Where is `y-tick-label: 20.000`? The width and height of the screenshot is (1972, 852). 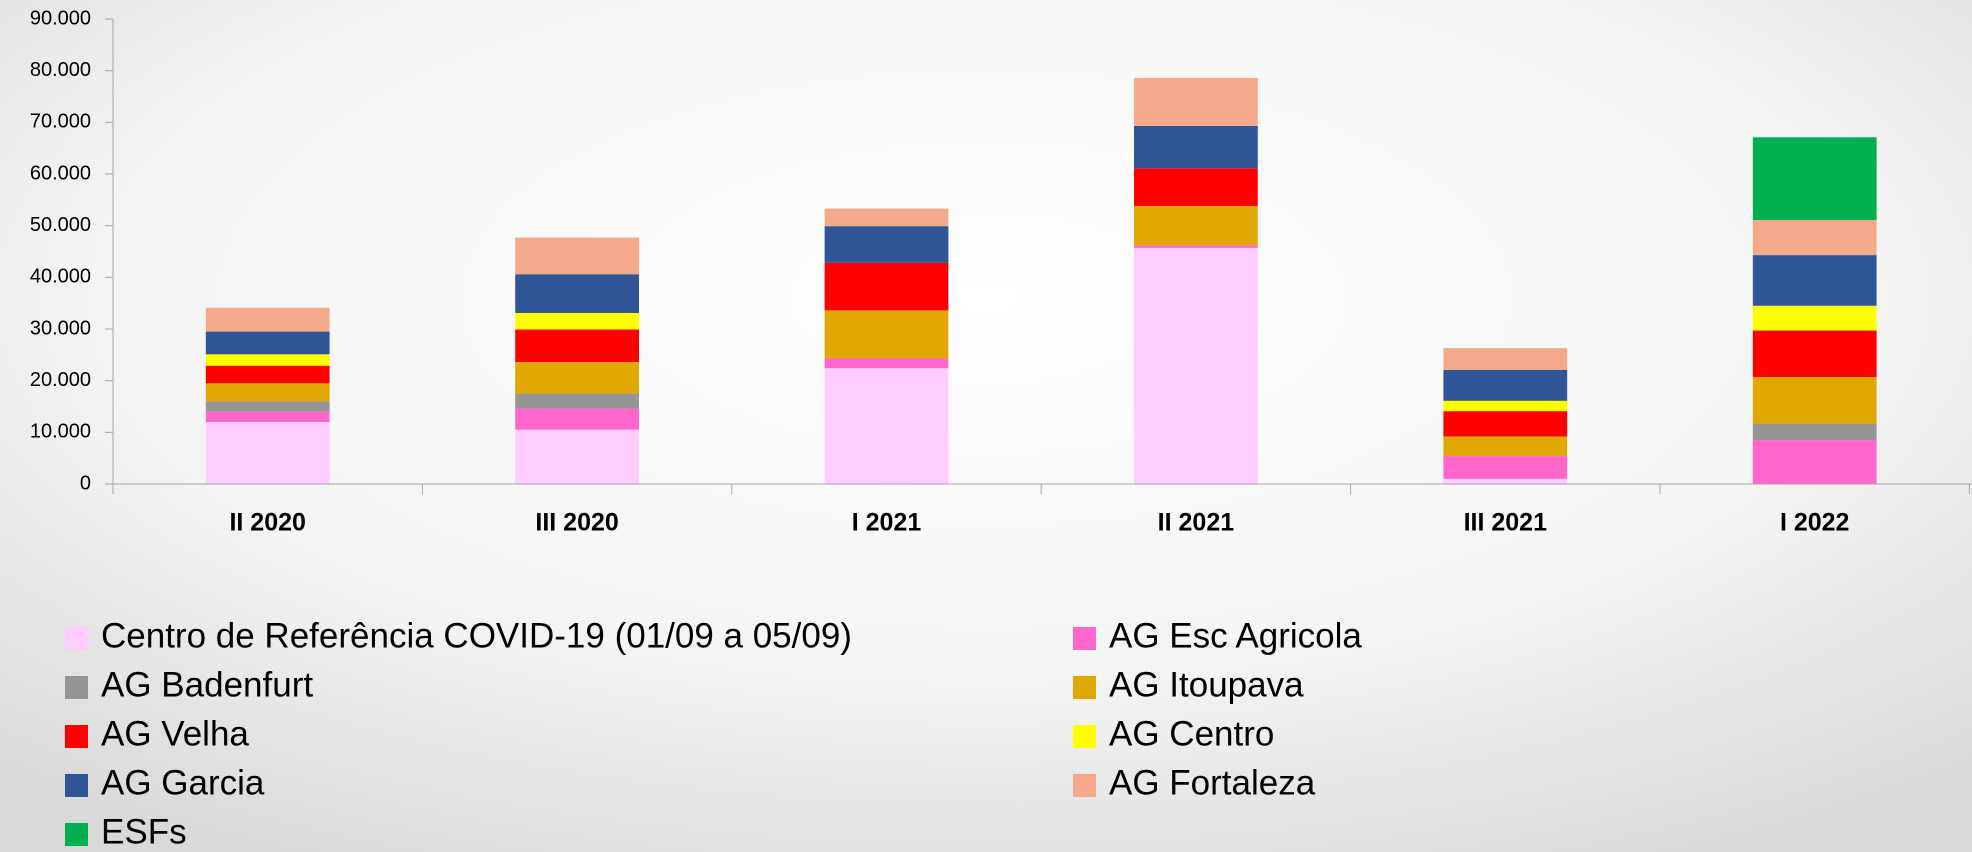
y-tick-label: 20.000 is located at coordinates (60, 380).